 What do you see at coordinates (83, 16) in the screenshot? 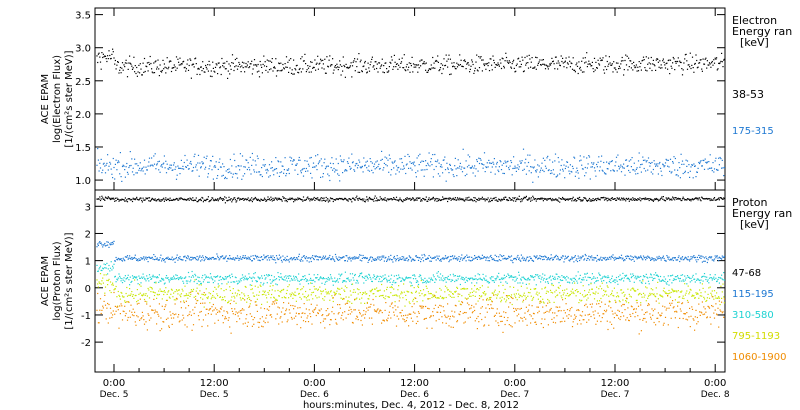
I see `y-tick-label: 3.5` at bounding box center [83, 16].